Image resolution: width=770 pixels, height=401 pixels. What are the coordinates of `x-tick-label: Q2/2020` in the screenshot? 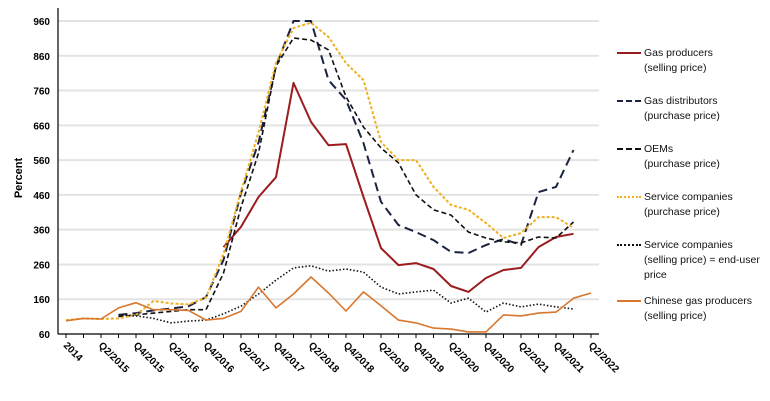 It's located at (463, 357).